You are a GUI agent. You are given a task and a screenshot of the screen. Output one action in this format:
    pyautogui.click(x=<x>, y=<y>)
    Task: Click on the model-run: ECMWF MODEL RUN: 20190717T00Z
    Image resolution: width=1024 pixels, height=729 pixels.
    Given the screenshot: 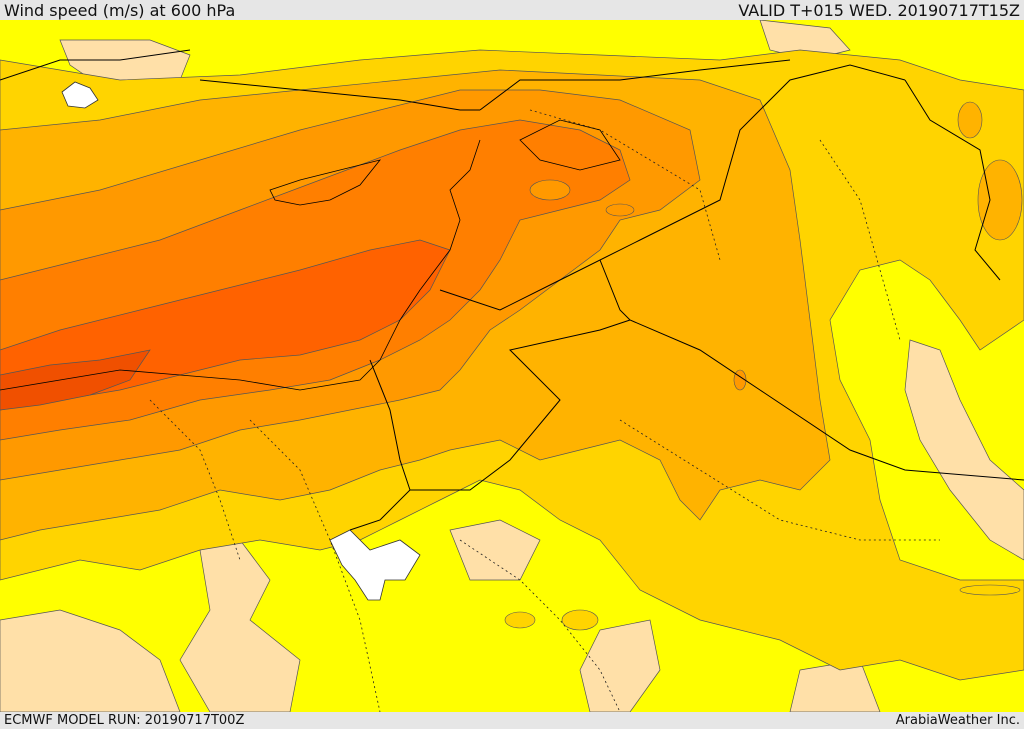 What is the action you would take?
    pyautogui.click(x=124, y=720)
    